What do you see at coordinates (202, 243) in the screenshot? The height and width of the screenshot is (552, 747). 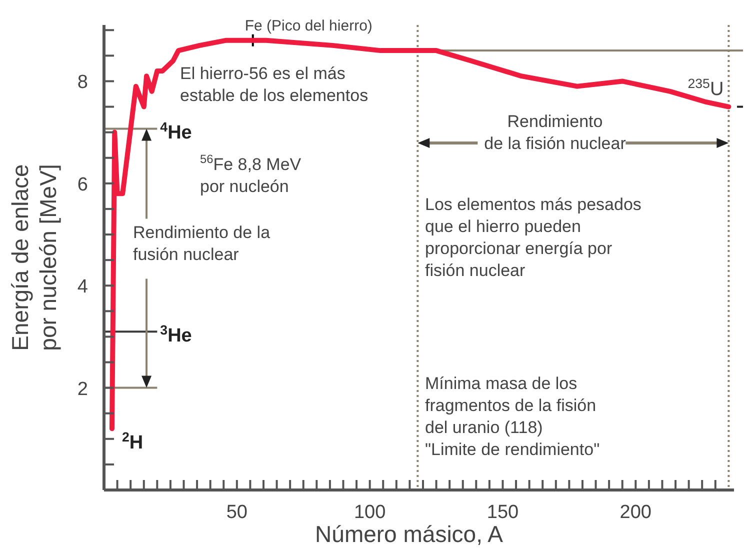 I see `annotation: Rendimiento de la fusión nuclear` at bounding box center [202, 243].